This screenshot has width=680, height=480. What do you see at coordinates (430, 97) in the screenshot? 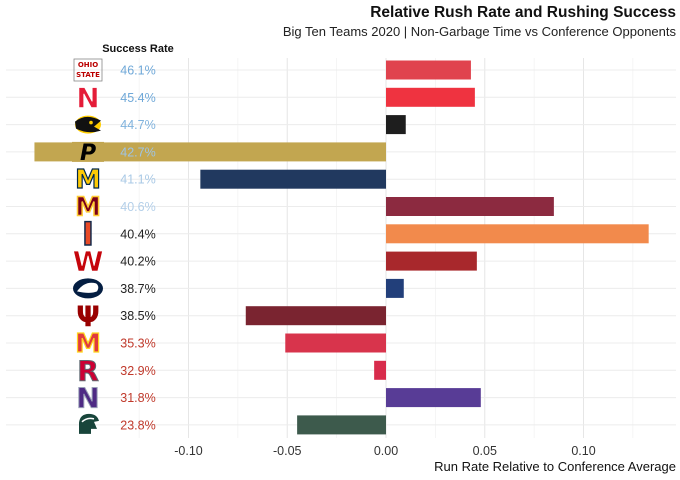
I see `bar-nebraska` at bounding box center [430, 97].